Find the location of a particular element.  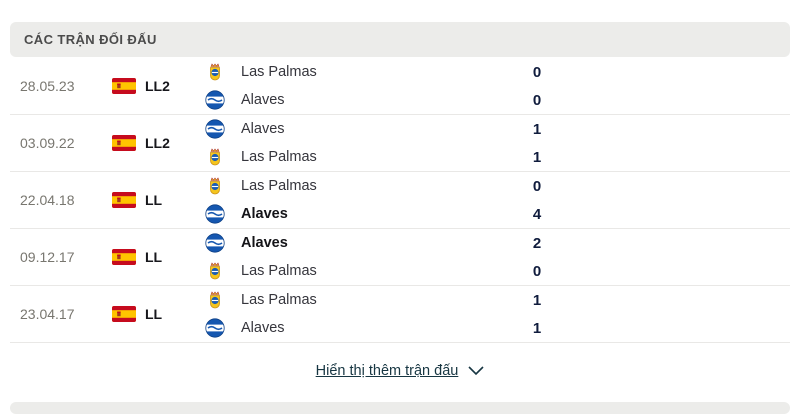

match-row: 09.12.17 LL Alaves 2 Las Palmas 0 is located at coordinates (400, 257).